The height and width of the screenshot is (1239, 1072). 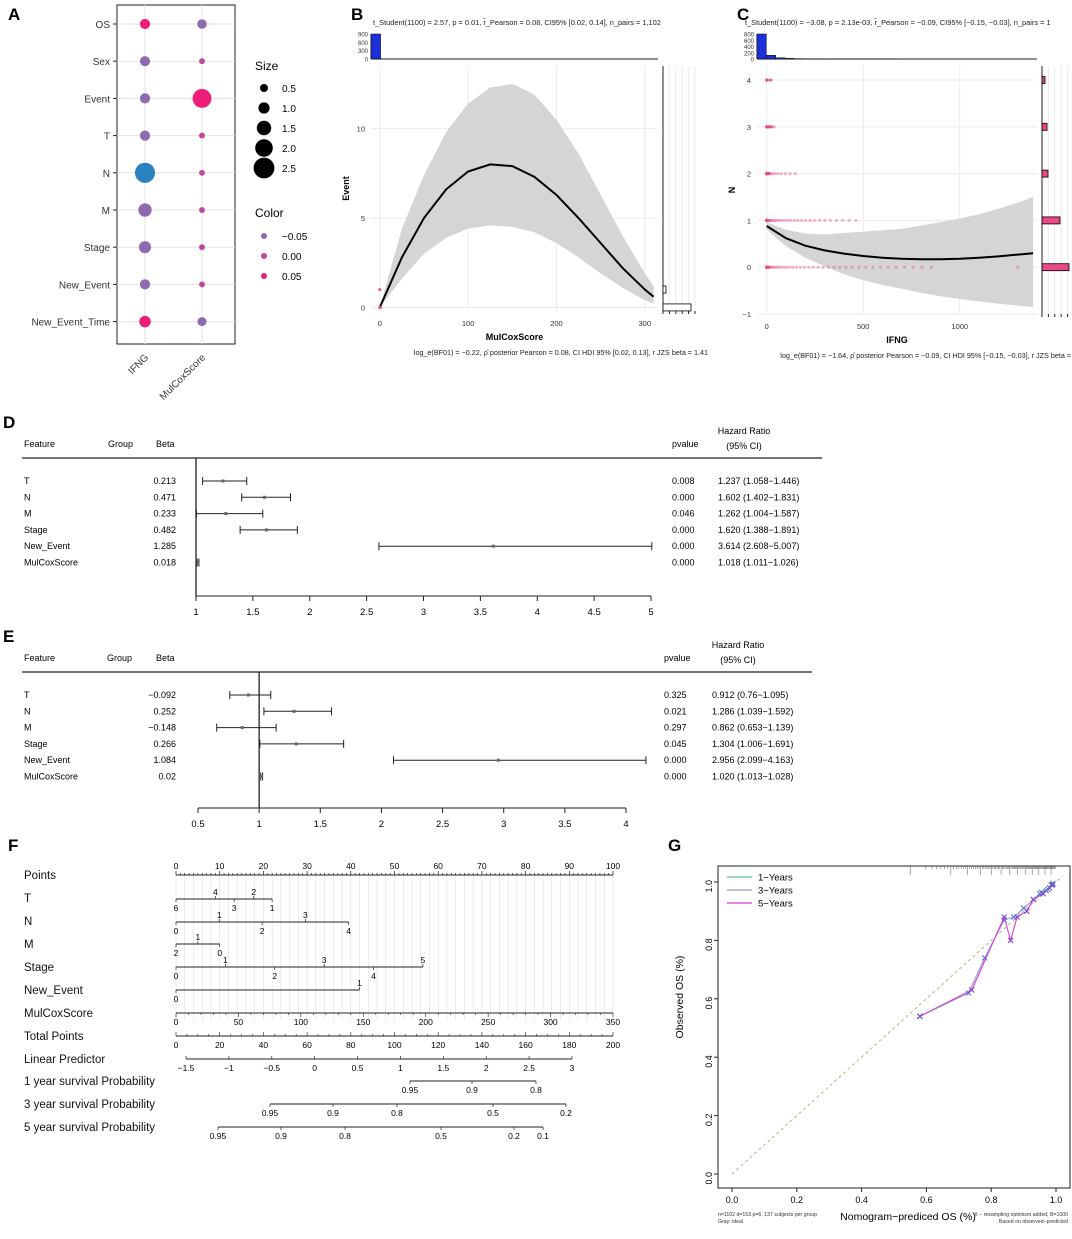 I want to click on y-axis-label: N, so click(x=732, y=190).